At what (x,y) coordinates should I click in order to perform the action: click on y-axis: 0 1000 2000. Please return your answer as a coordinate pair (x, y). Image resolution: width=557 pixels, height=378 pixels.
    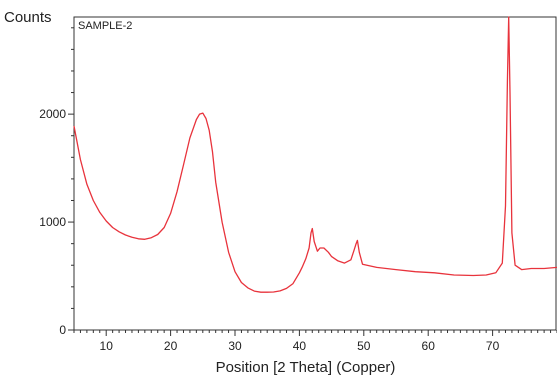
    Looking at the image, I should click on (56, 182).